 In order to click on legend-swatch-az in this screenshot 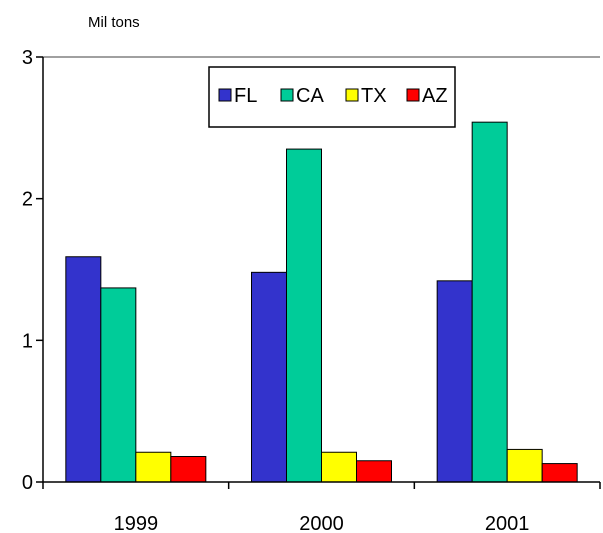, I will do `click(413, 95)`.